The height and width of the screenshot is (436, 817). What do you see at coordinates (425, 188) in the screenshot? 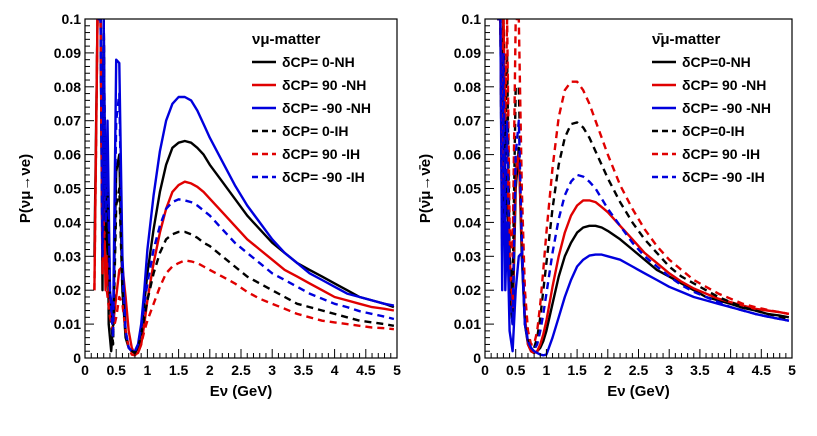
I see `y-axis-label: P(ν̄μ→ν̄e)` at bounding box center [425, 188].